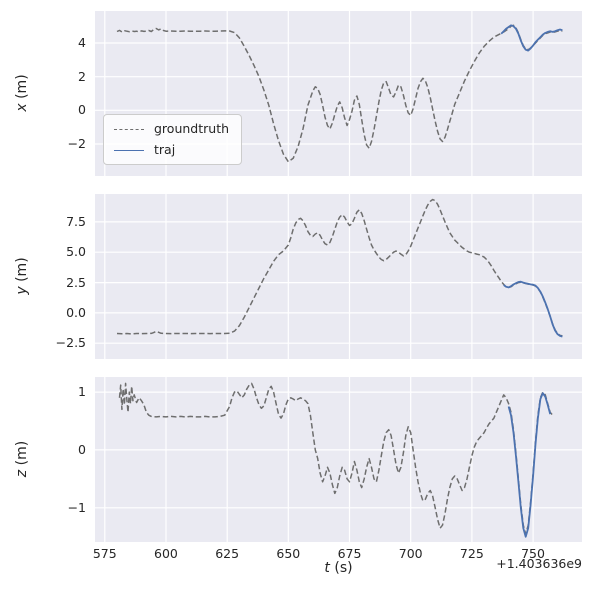 This screenshot has width=600, height=600. What do you see at coordinates (76, 143) in the screenshot?
I see `ytick-label-x: −2` at bounding box center [76, 143].